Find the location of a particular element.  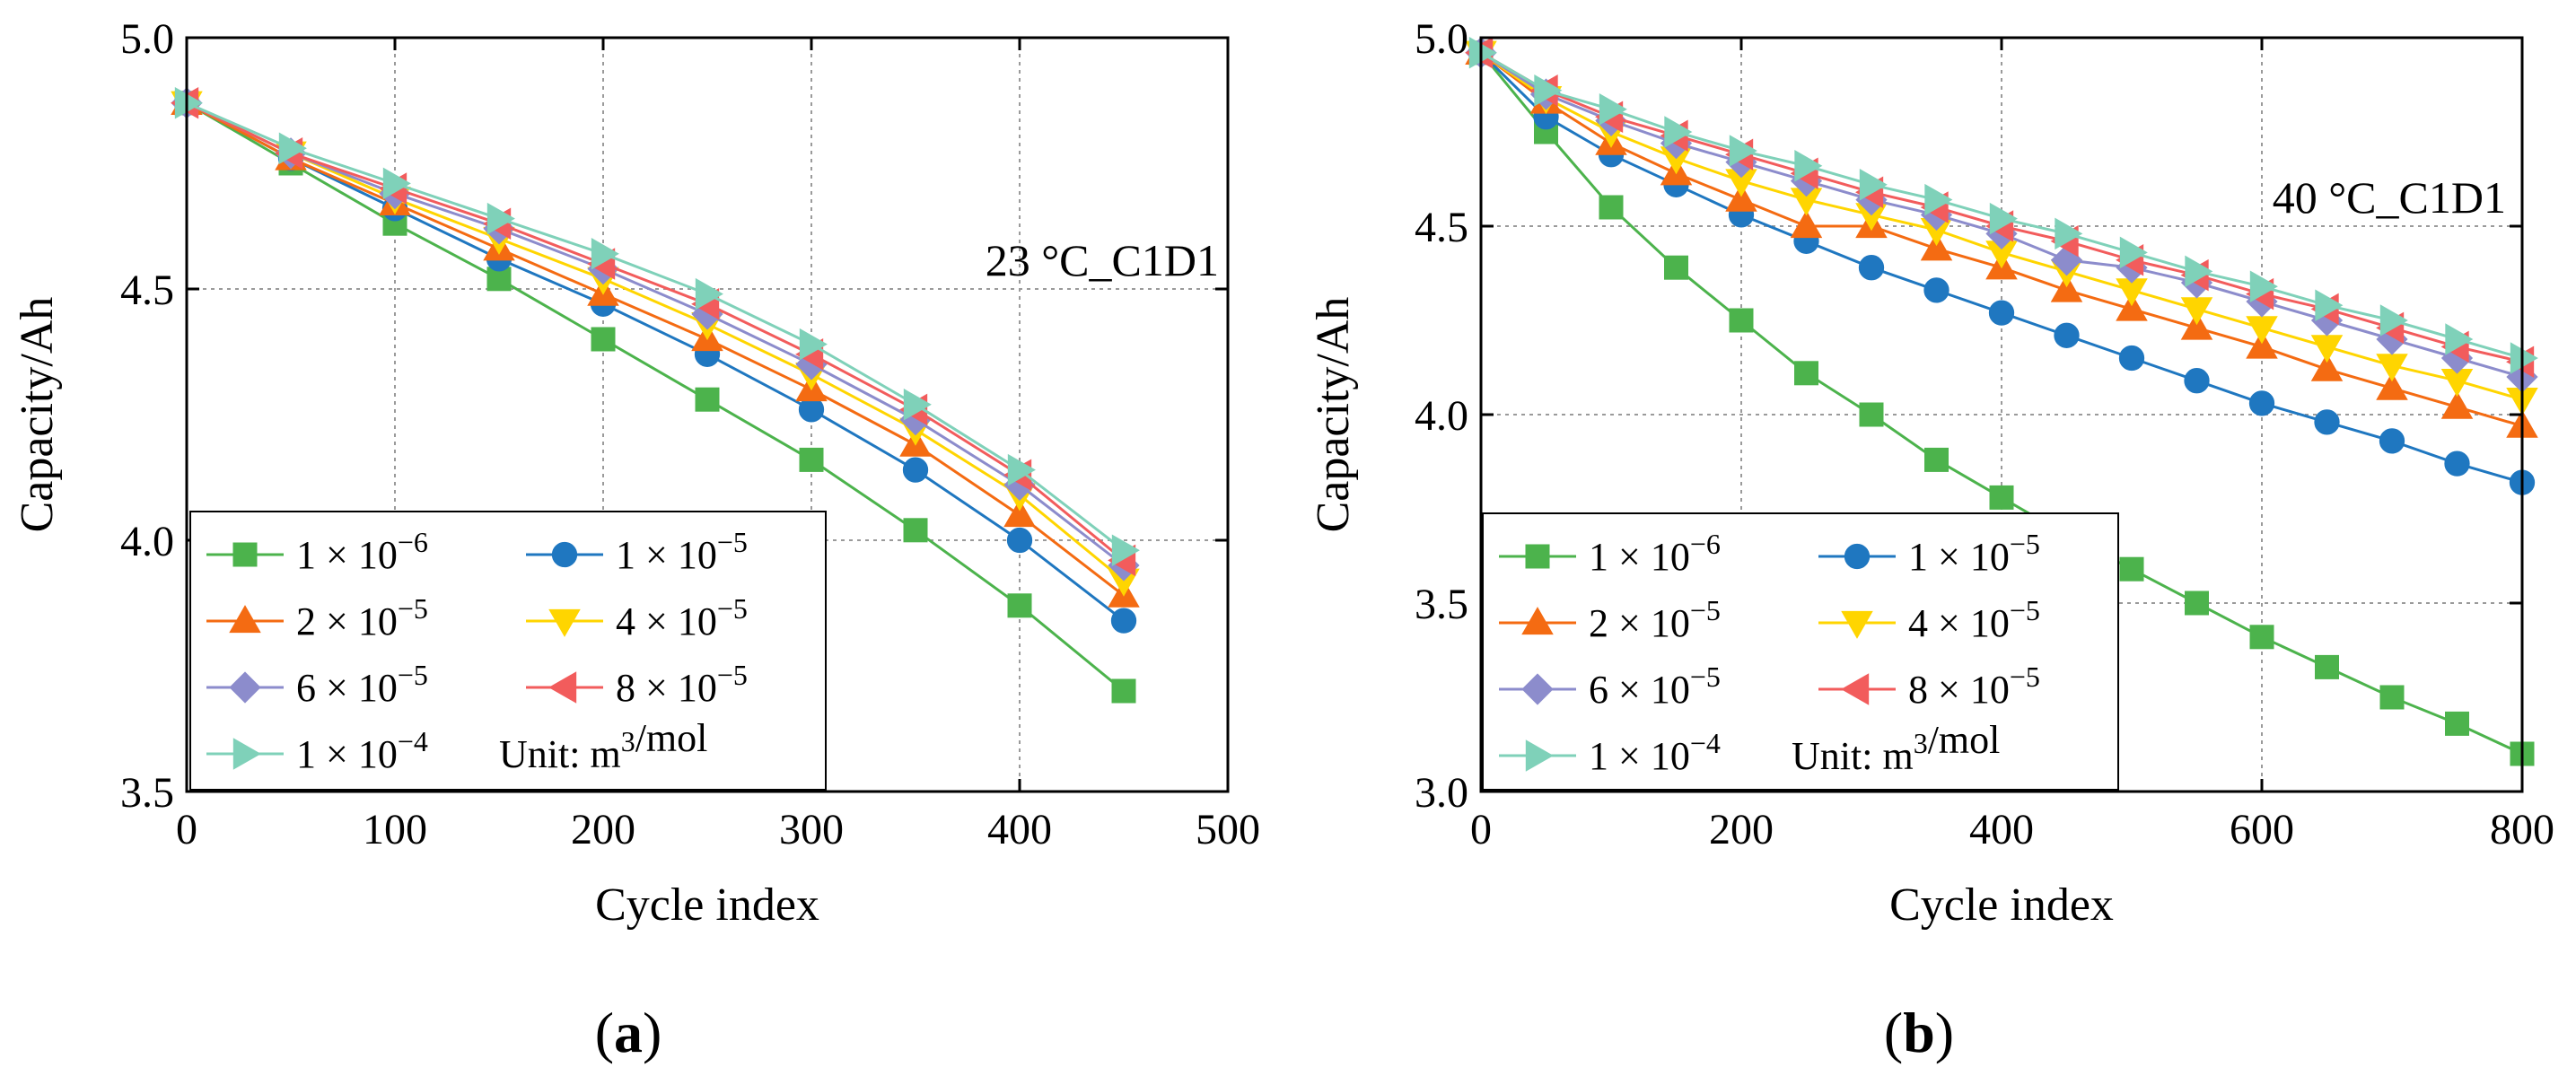

legend-item: 1 × 10−4 is located at coordinates (317, 750).